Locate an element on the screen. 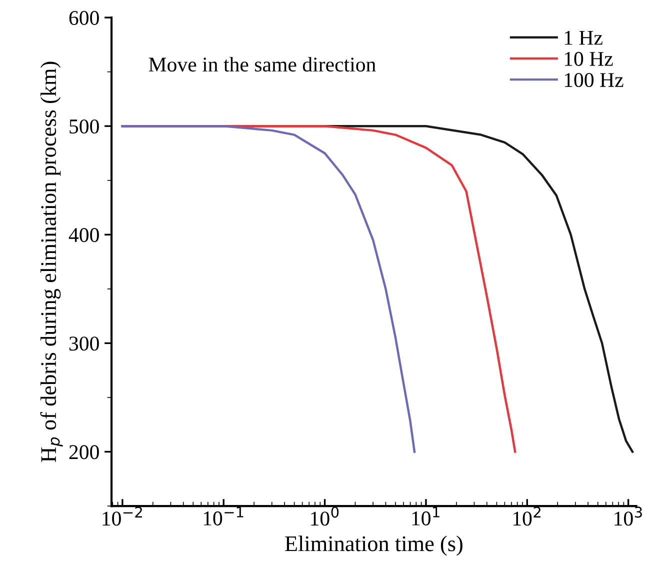  x-tick-label: 10$^{1}$ is located at coordinates (426, 516).